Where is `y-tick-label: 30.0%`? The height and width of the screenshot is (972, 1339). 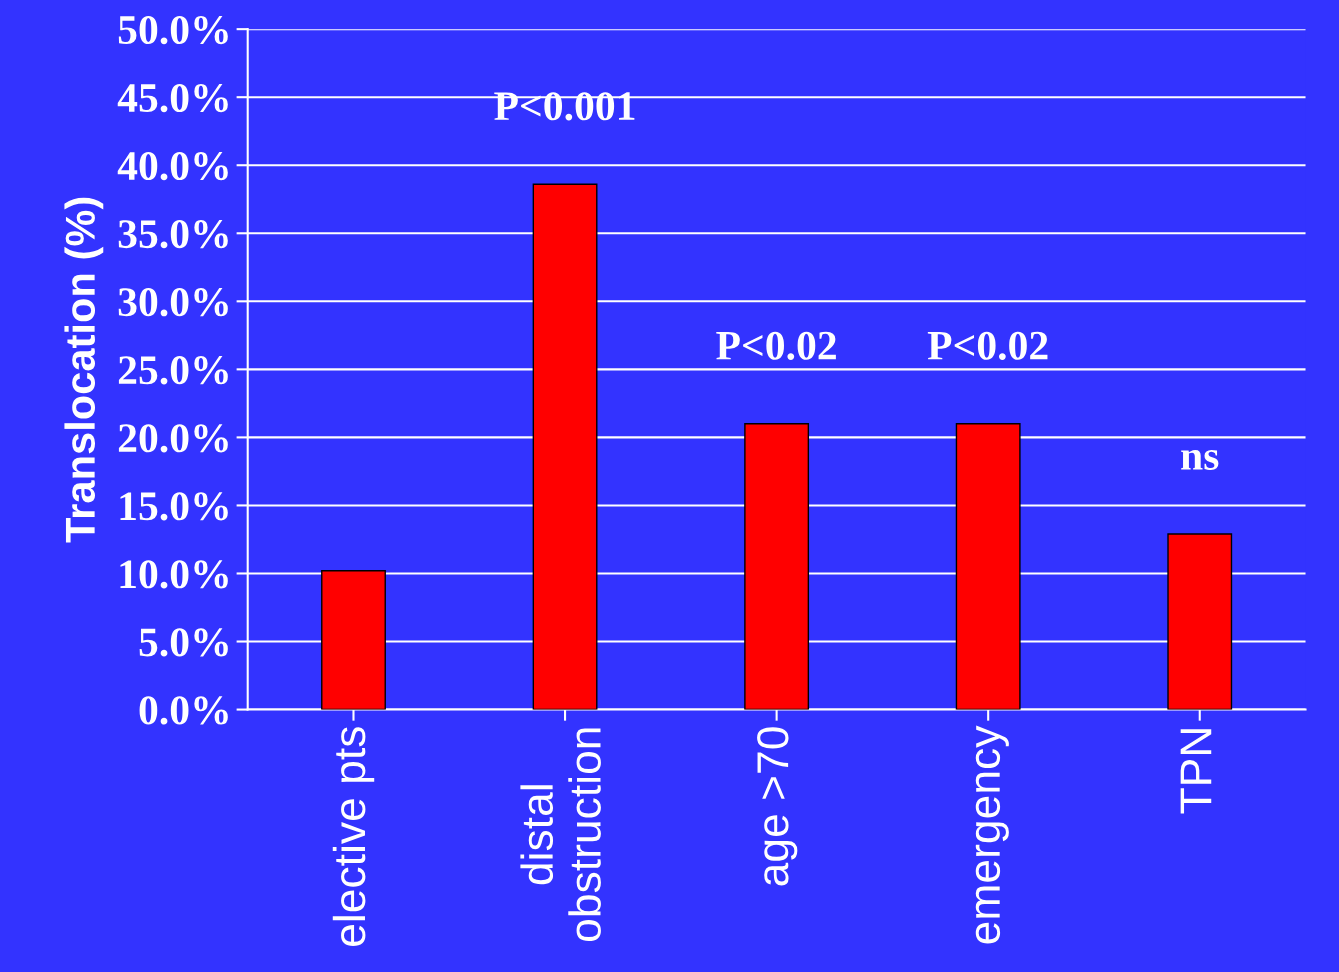 y-tick-label: 30.0% is located at coordinates (173, 302).